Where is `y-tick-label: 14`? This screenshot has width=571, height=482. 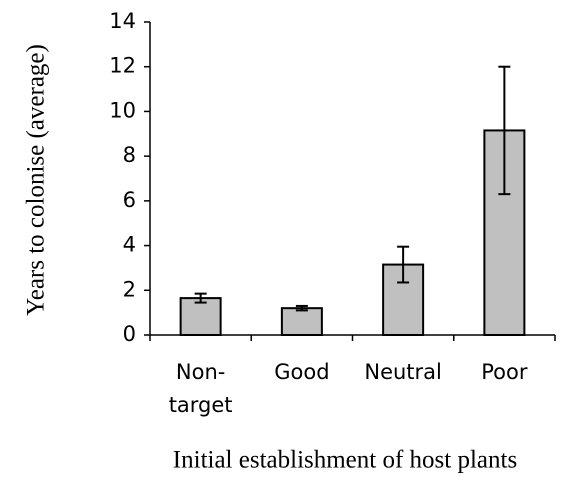 y-tick-label: 14 is located at coordinates (122, 21).